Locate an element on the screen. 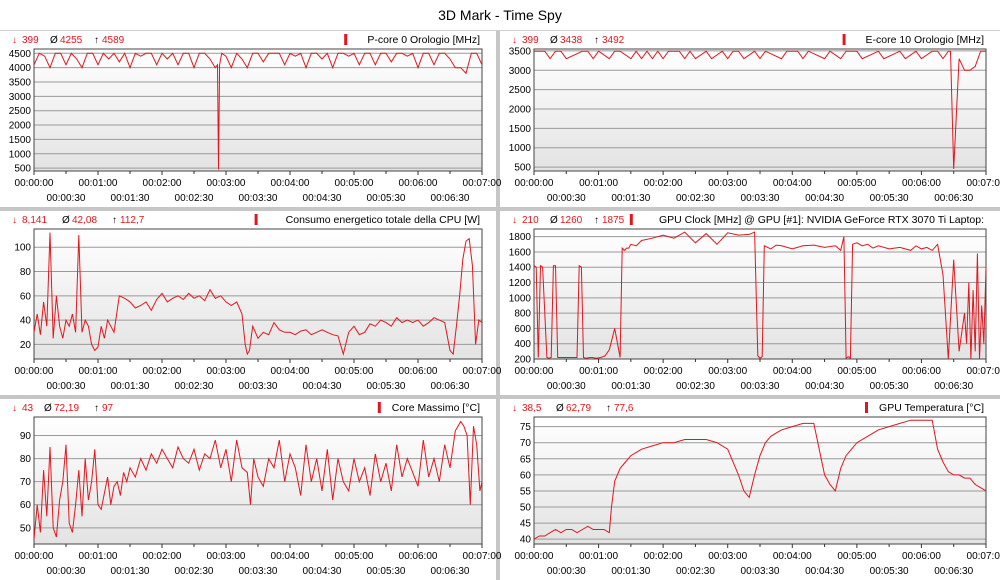 The width and height of the screenshot is (1000, 580). y-tick-label: 1800 is located at coordinates (520, 237).